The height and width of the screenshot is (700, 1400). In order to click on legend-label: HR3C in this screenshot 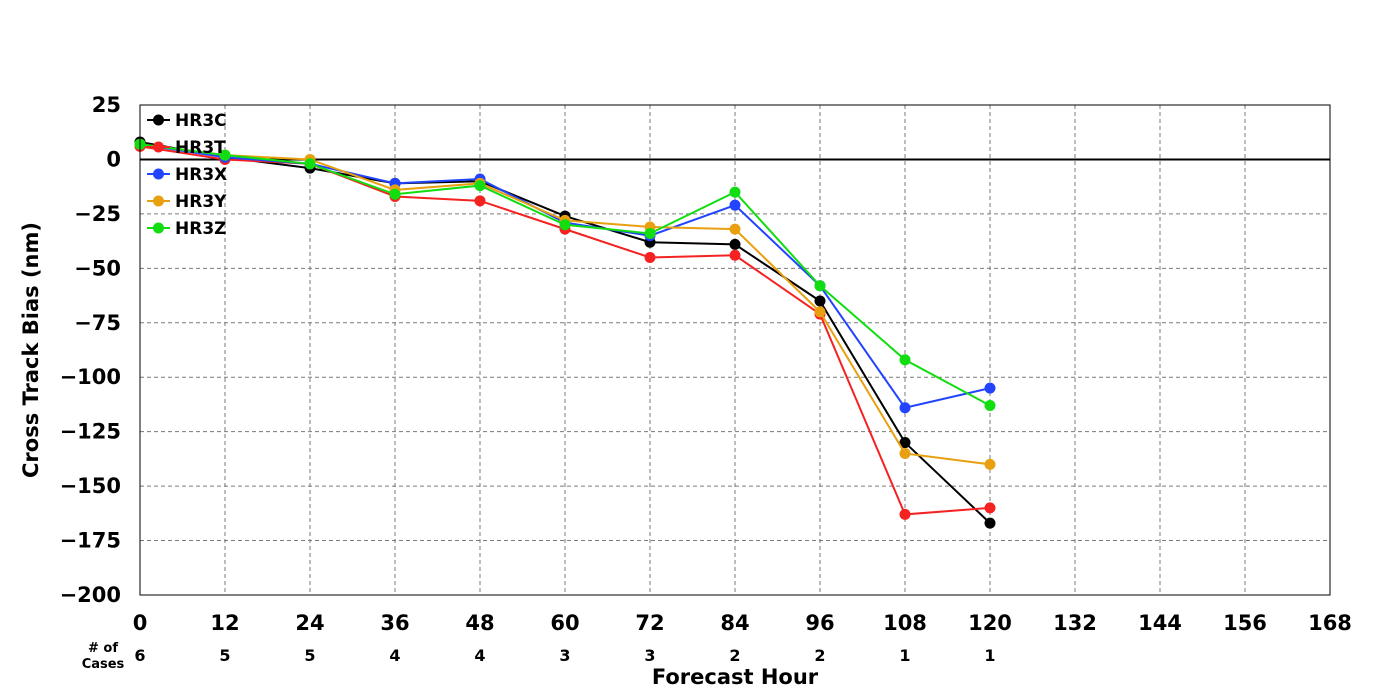, I will do `click(201, 121)`.